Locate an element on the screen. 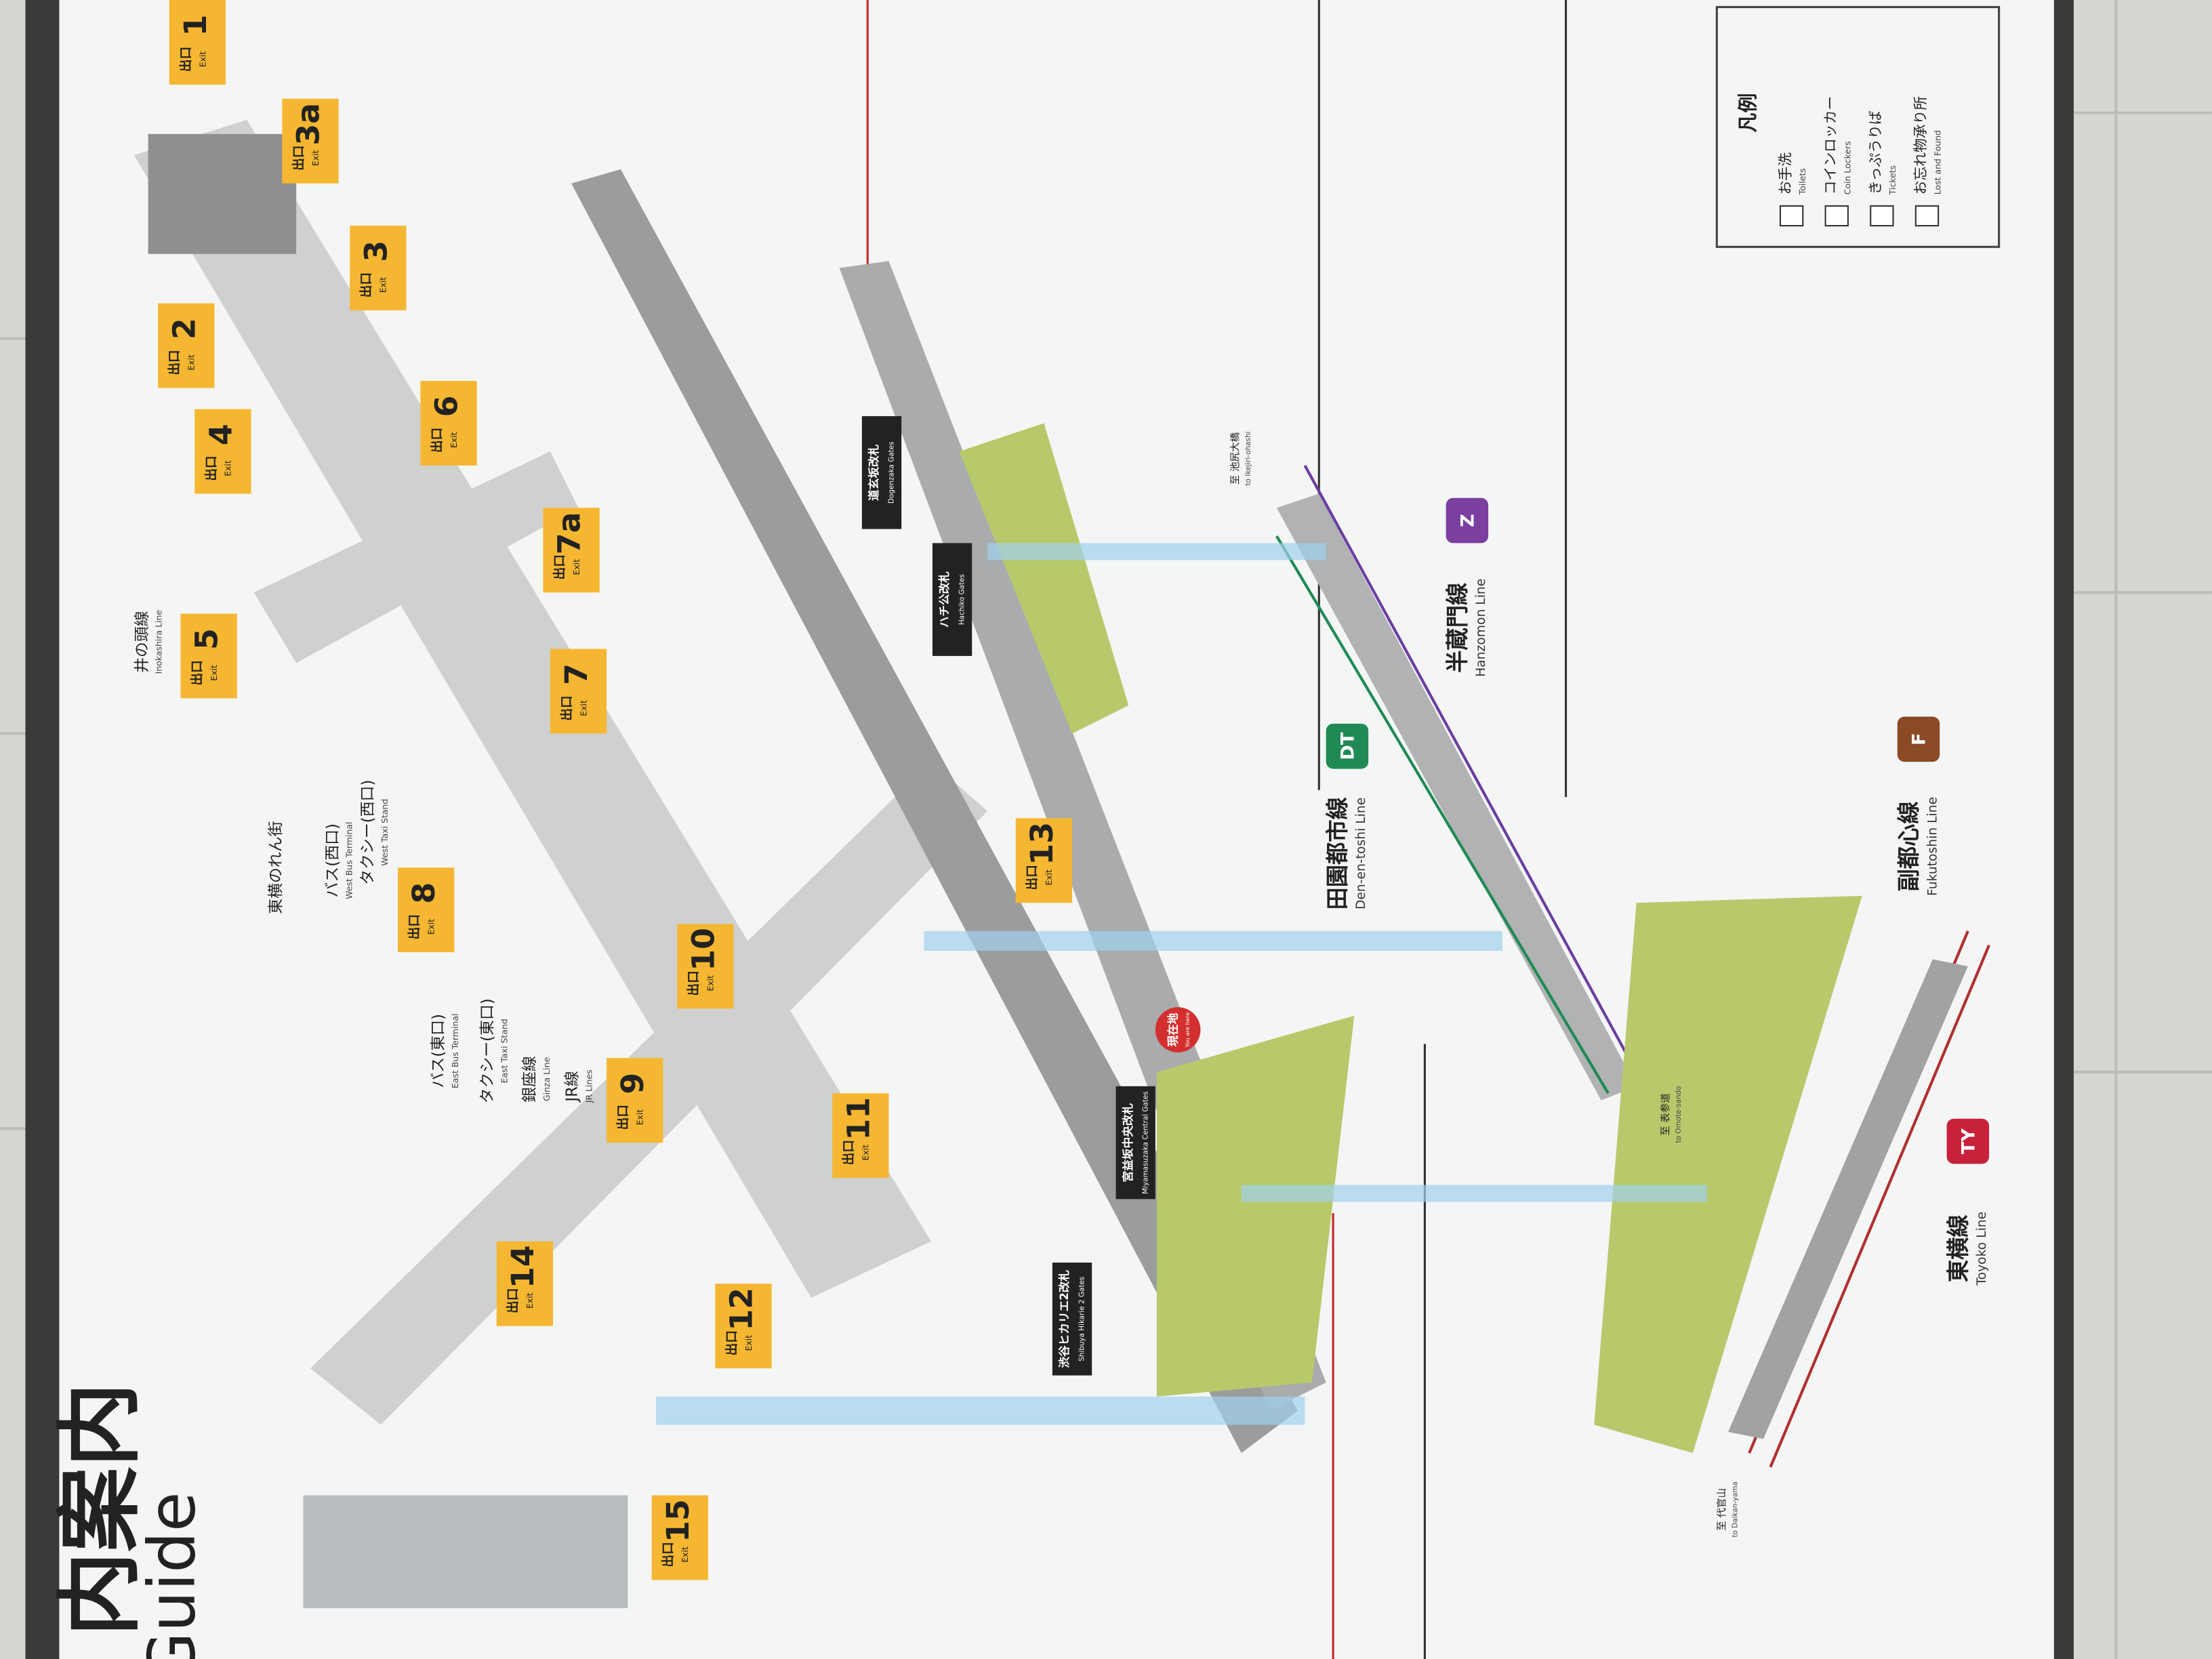 Image resolution: width=2212 pixels, height=1659 pixels. title: 内案内 is located at coordinates (100, 1510).